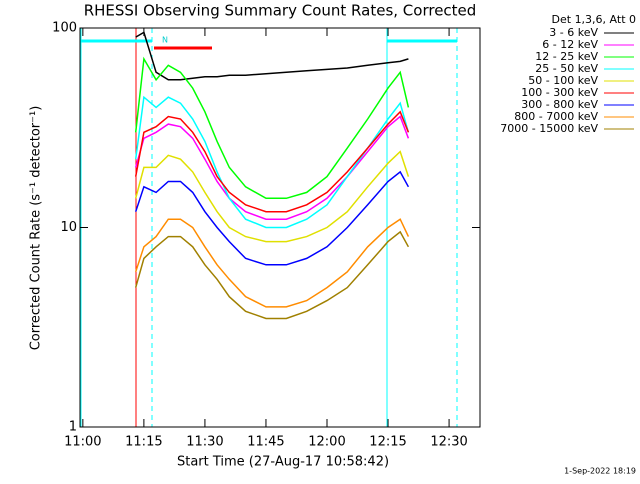 This screenshot has height=484, width=640. I want to click on legend-label: 3 - 6 keV, so click(573, 32).